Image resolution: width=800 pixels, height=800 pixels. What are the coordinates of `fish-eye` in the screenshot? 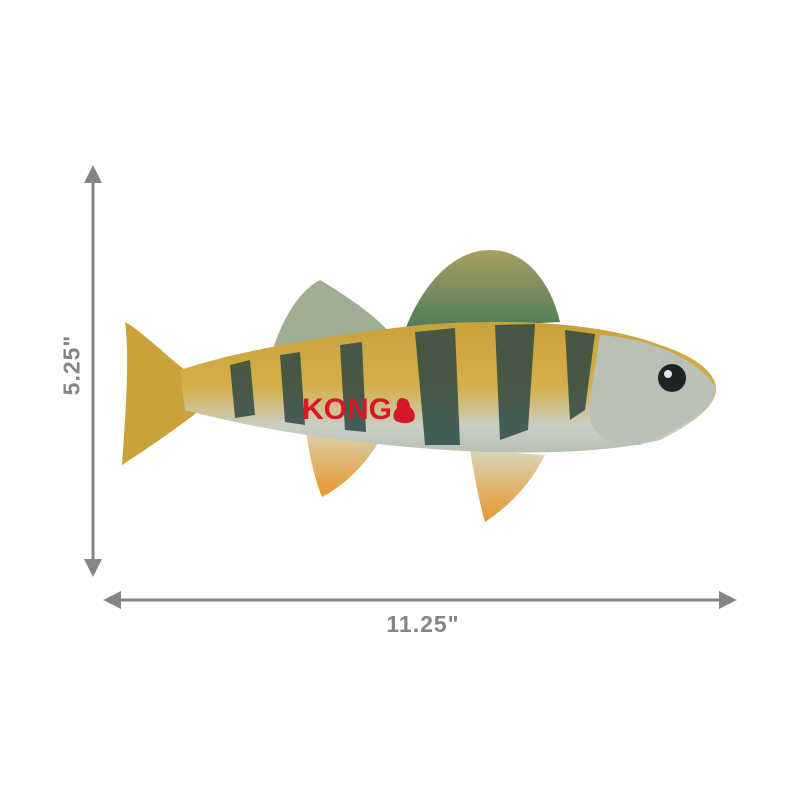 It's located at (672, 378).